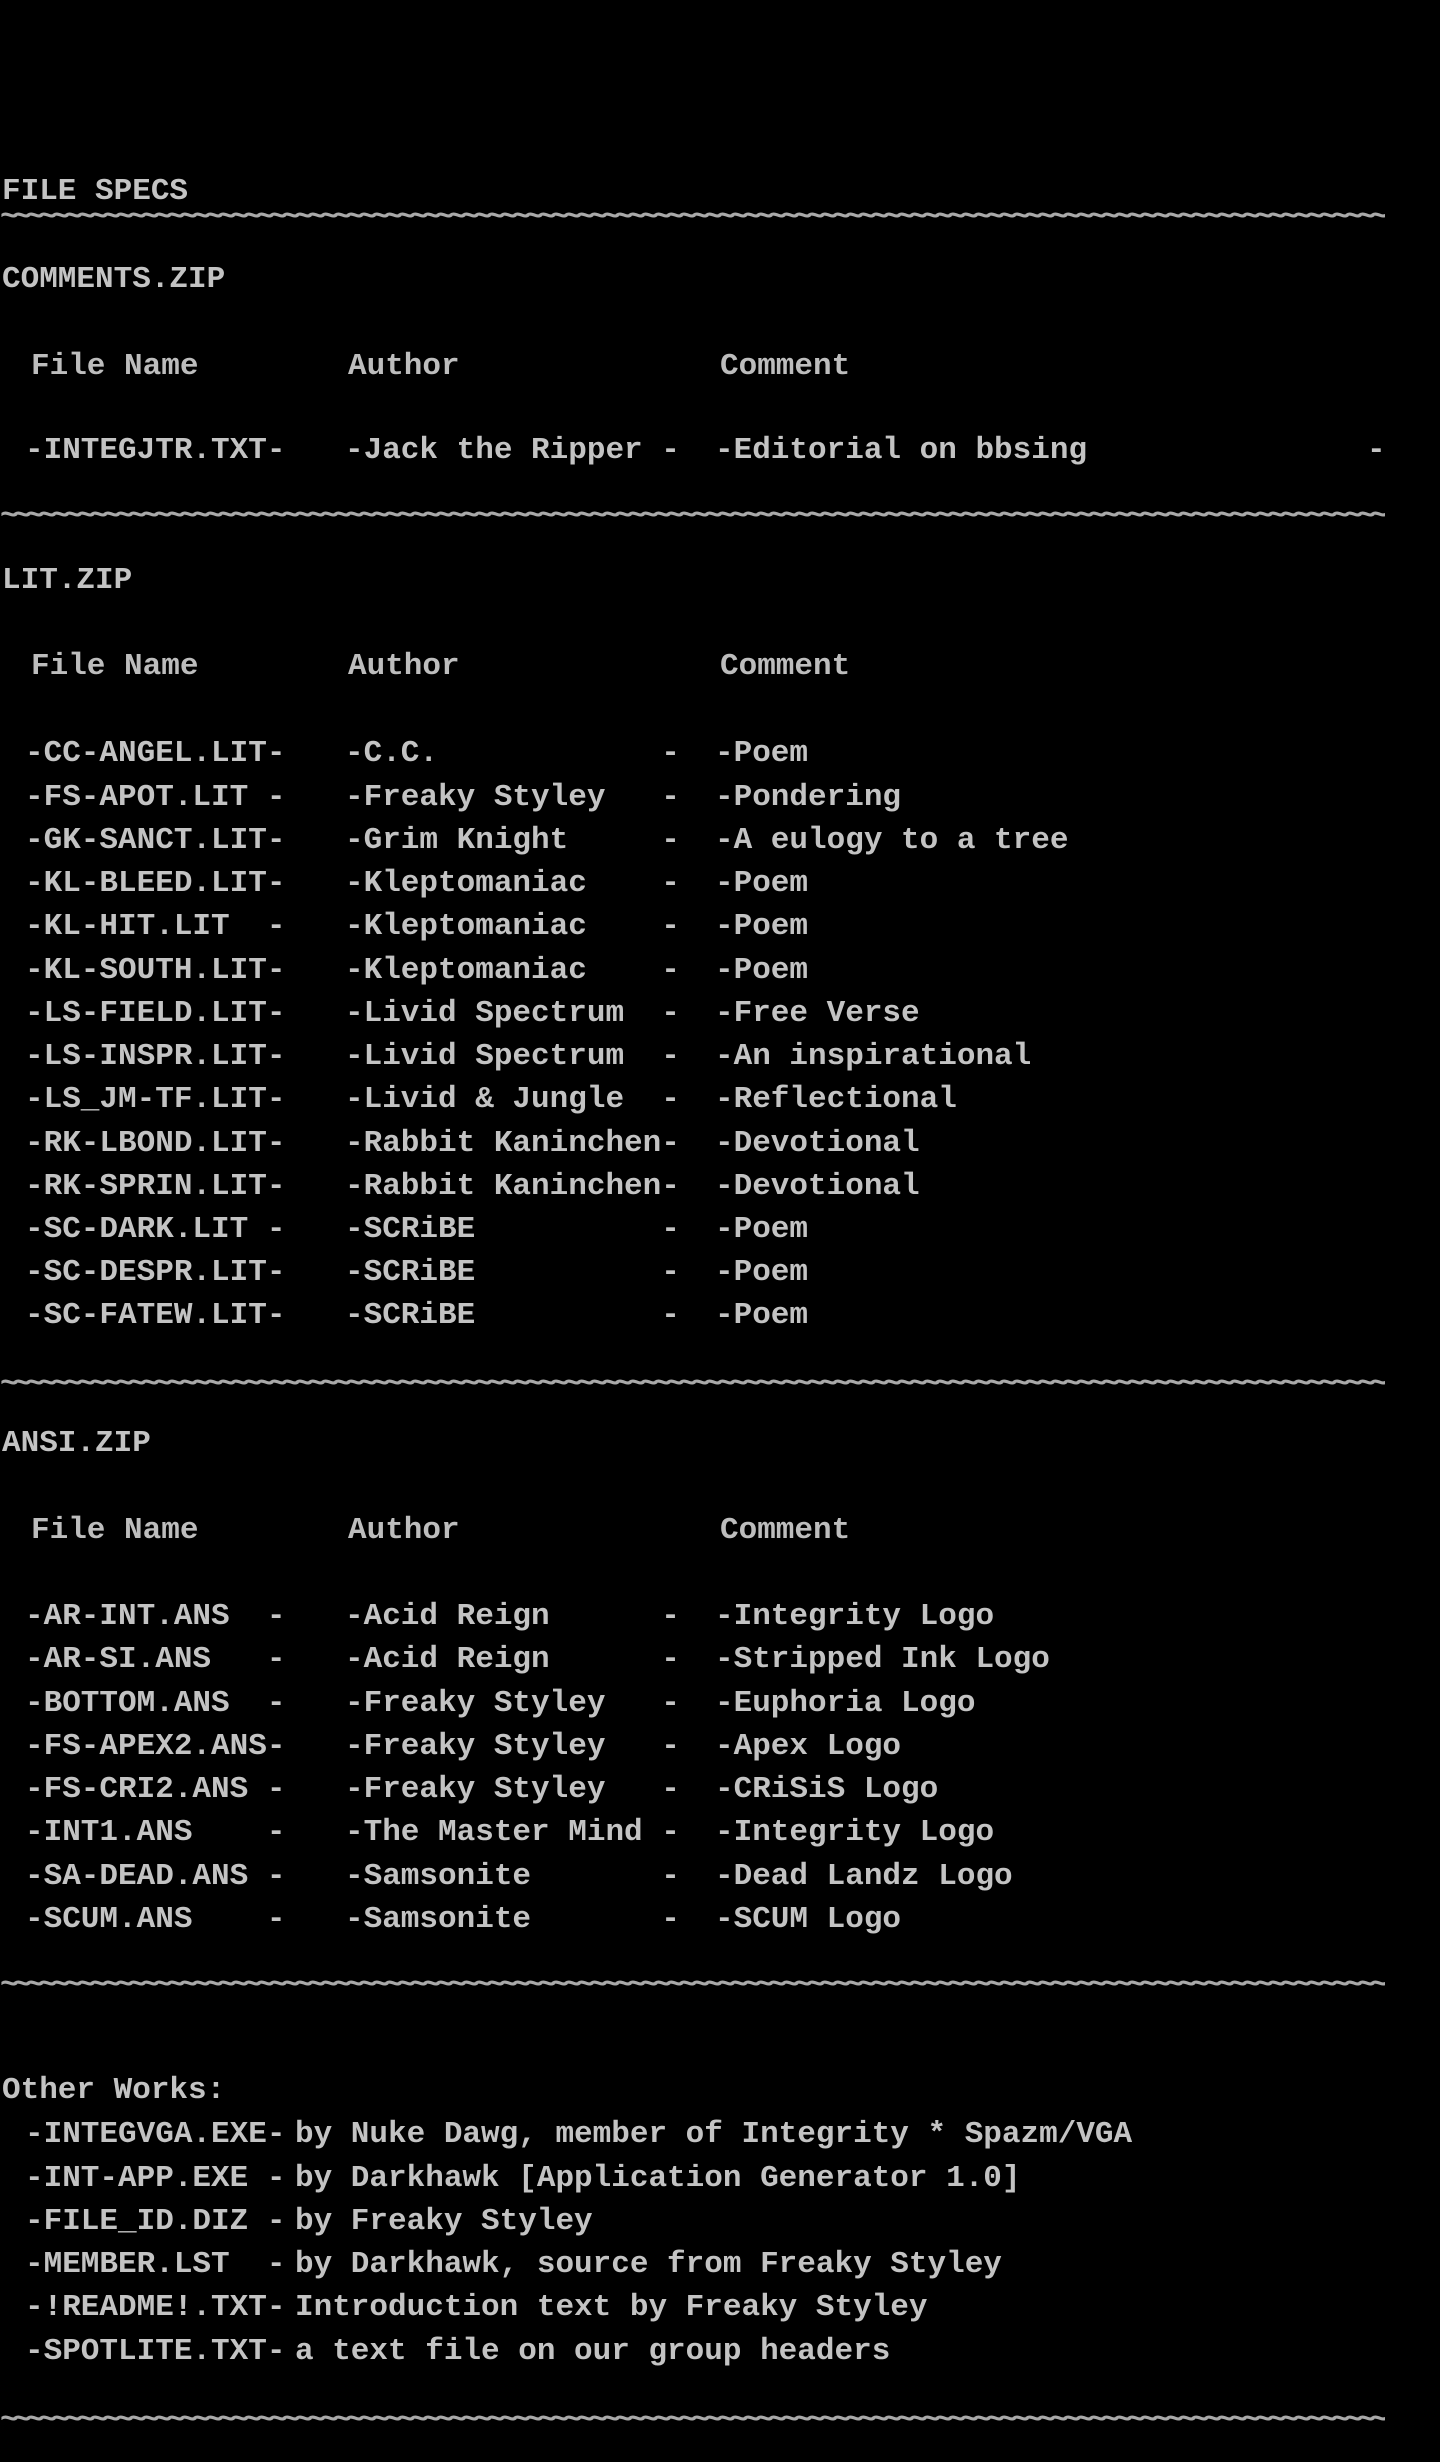 The image size is (1440, 2462). Describe the element at coordinates (155, 1013) in the screenshot. I see `file-name-cell: -LS-FIELD.LIT-` at that location.